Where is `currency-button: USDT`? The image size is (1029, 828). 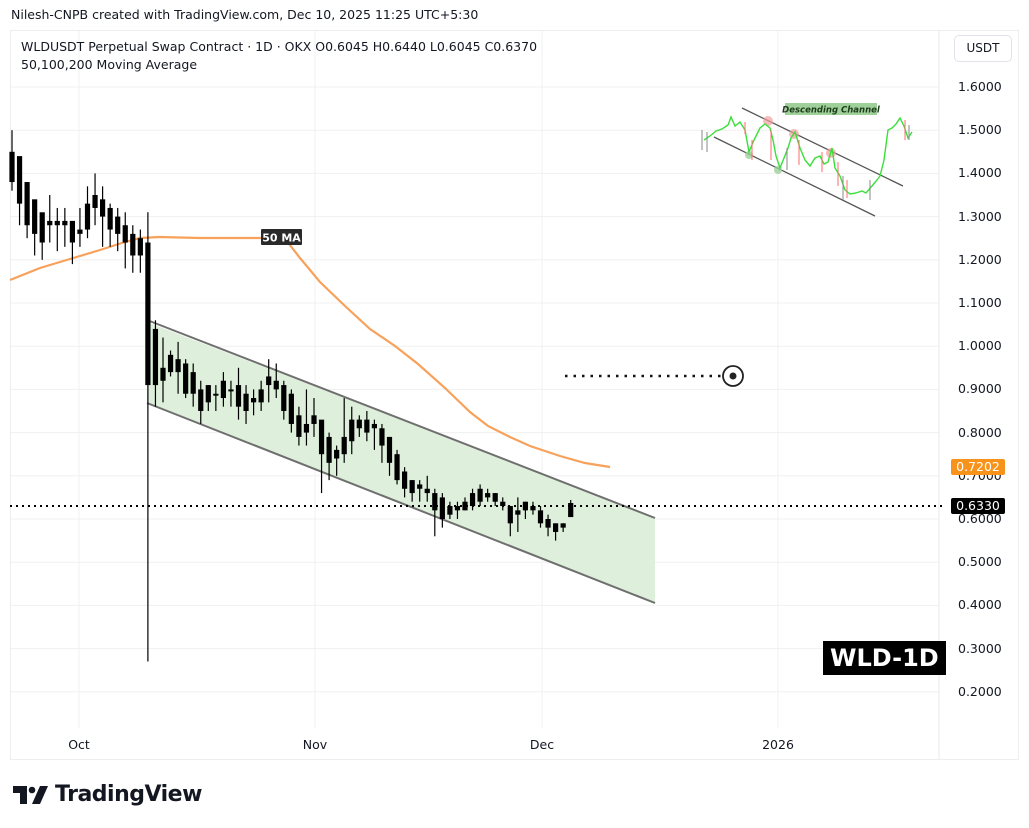
currency-button: USDT is located at coordinates (983, 48).